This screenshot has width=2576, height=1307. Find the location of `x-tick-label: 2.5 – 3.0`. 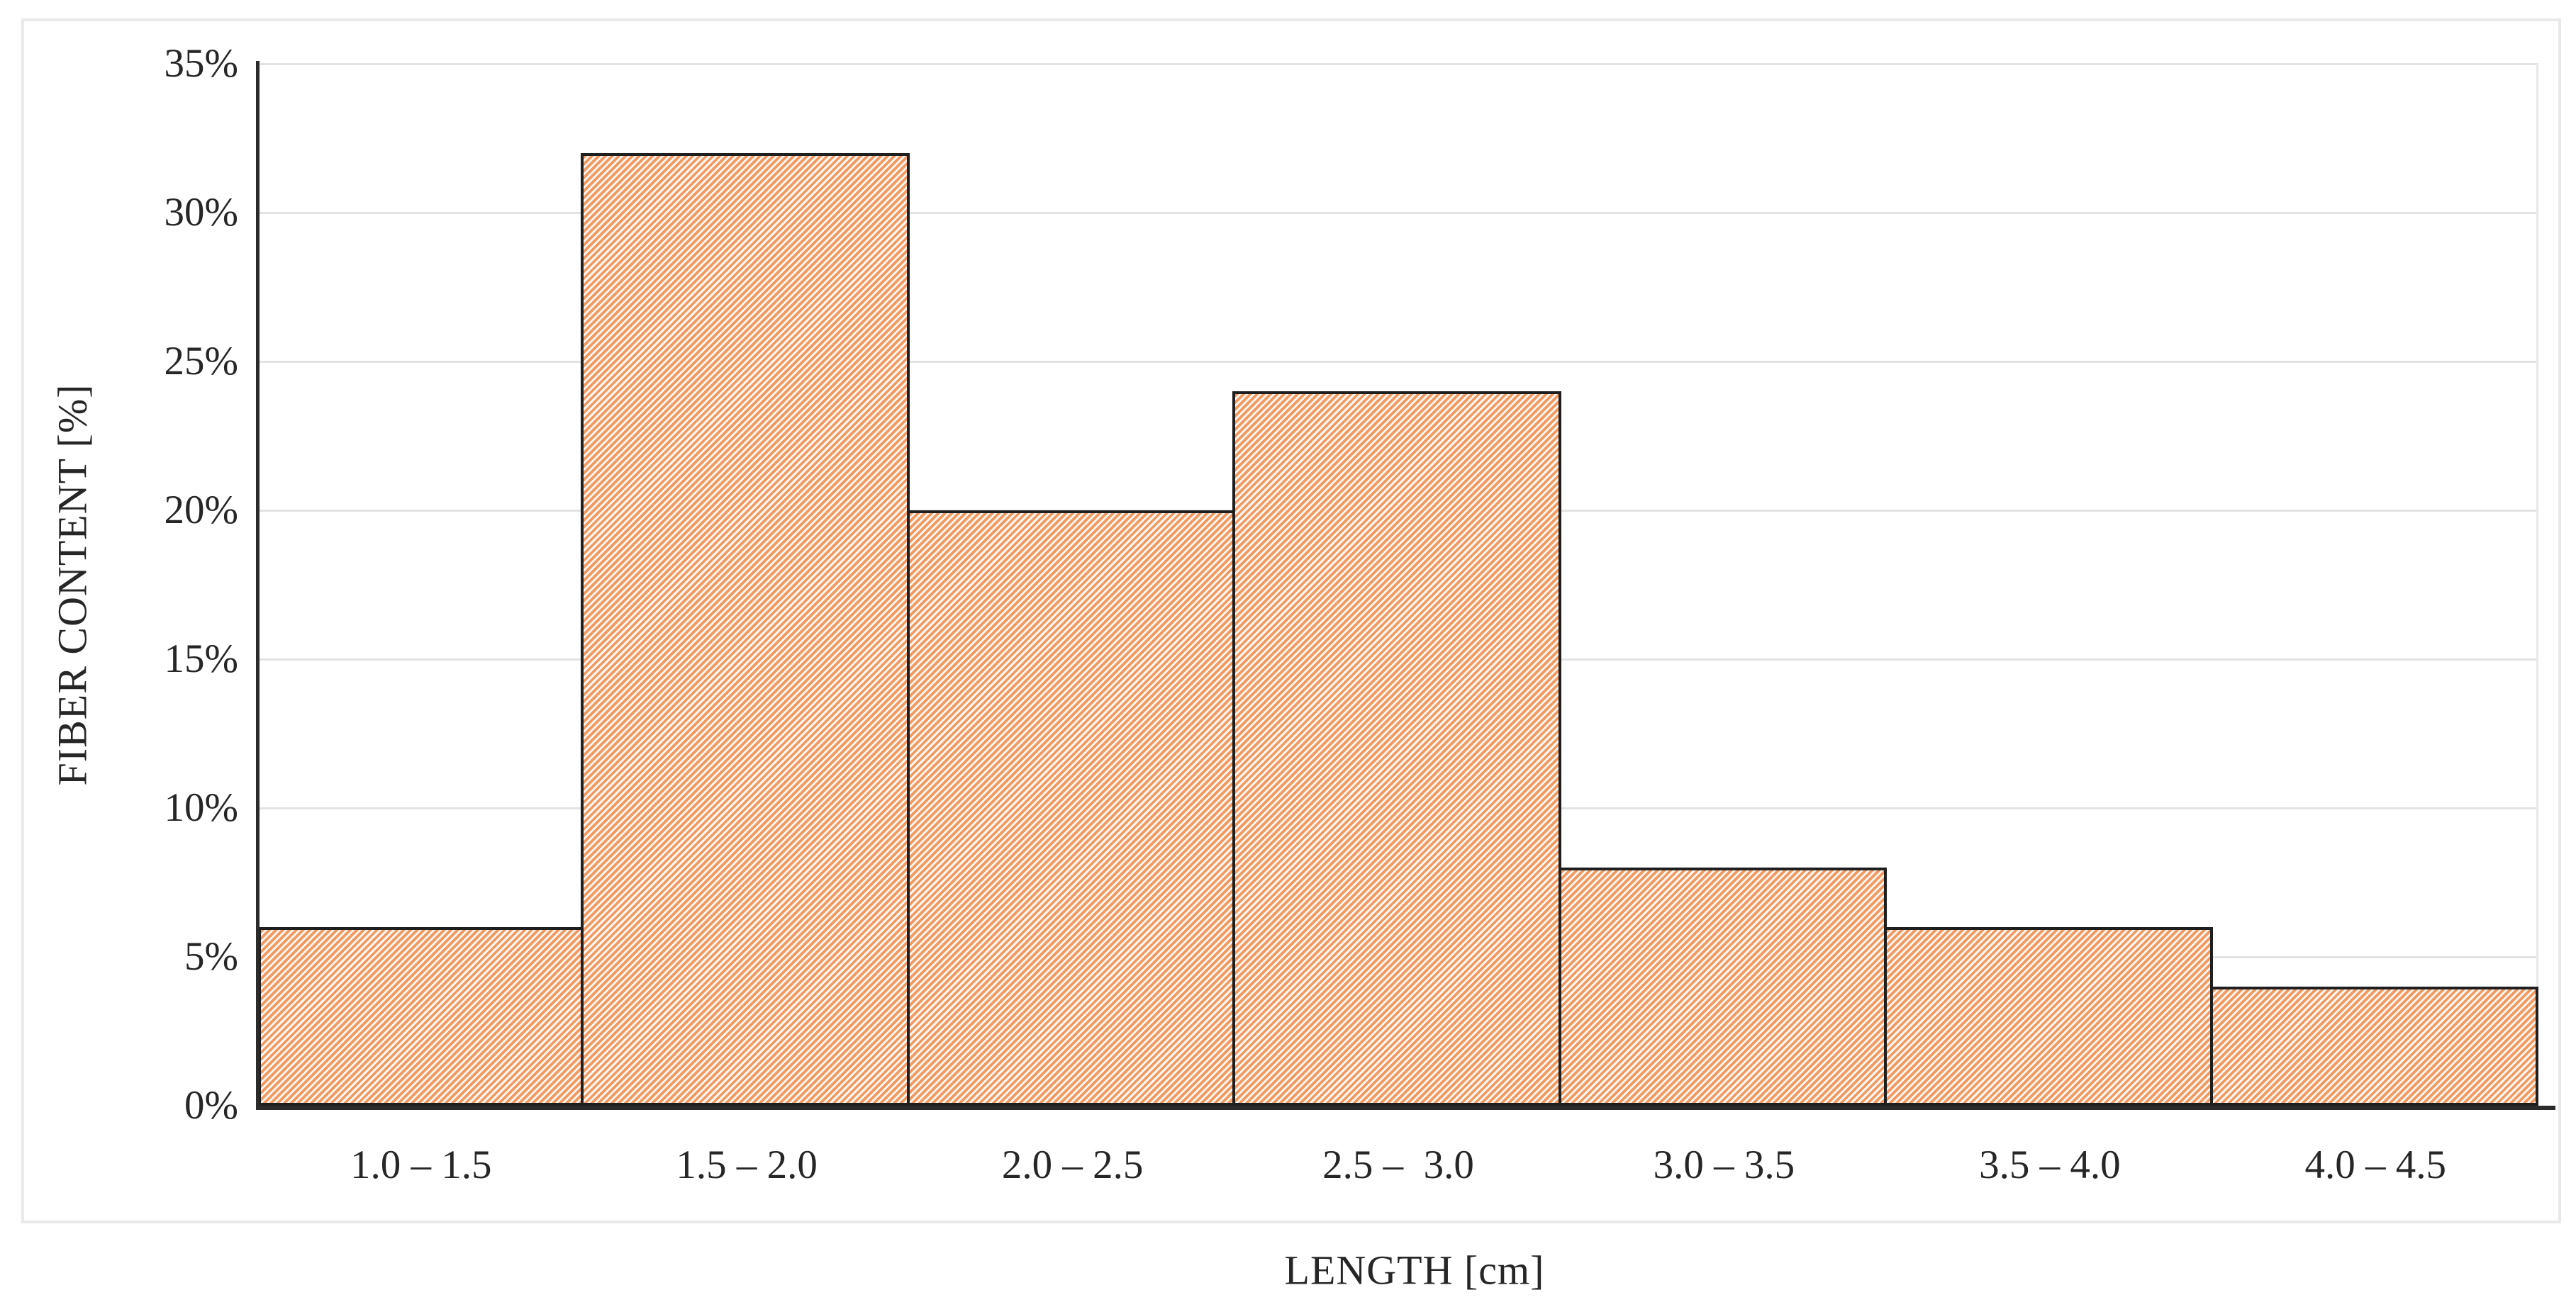

x-tick-label: 2.5 – 3.0 is located at coordinates (1398, 1165).